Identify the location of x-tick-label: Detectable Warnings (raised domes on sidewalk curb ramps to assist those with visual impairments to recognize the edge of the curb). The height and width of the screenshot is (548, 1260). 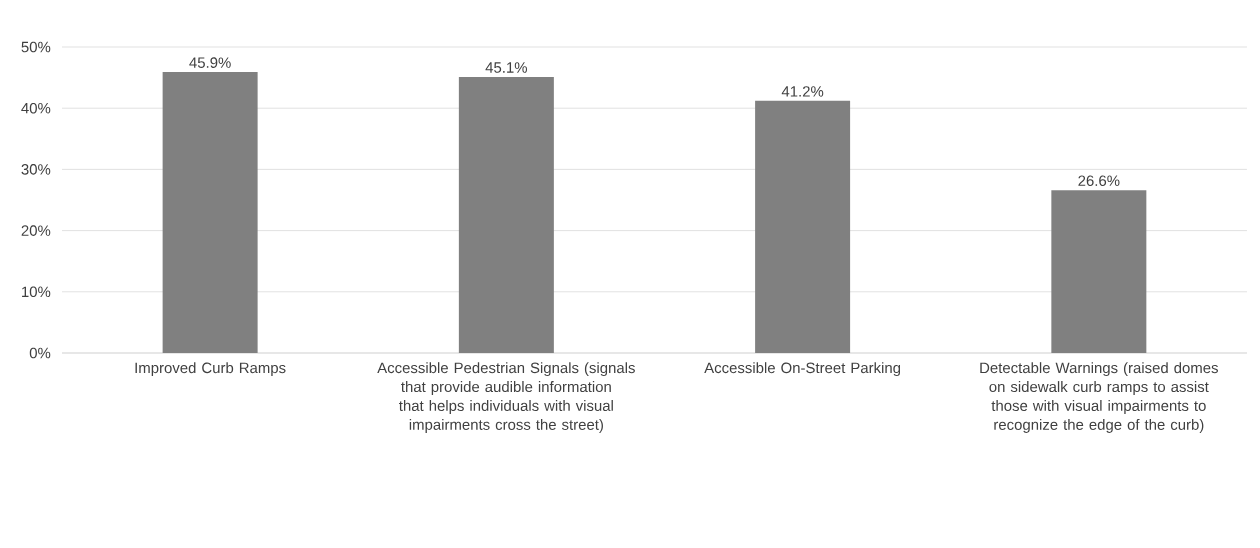
(1099, 397).